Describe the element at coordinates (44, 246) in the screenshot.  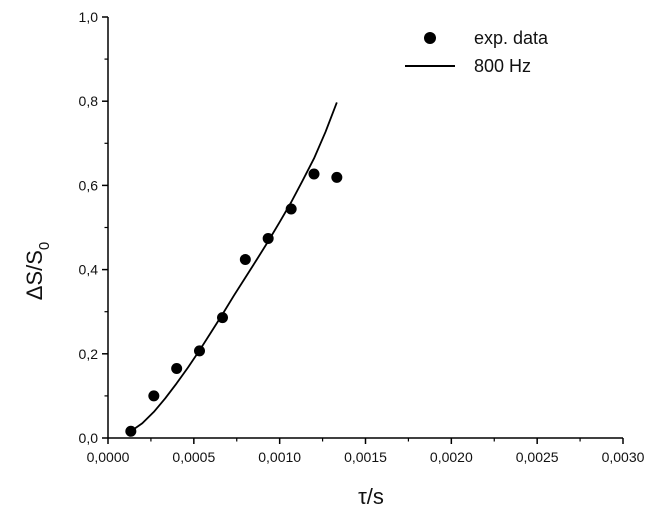
I see `y-axis-title-subscript: 0` at that location.